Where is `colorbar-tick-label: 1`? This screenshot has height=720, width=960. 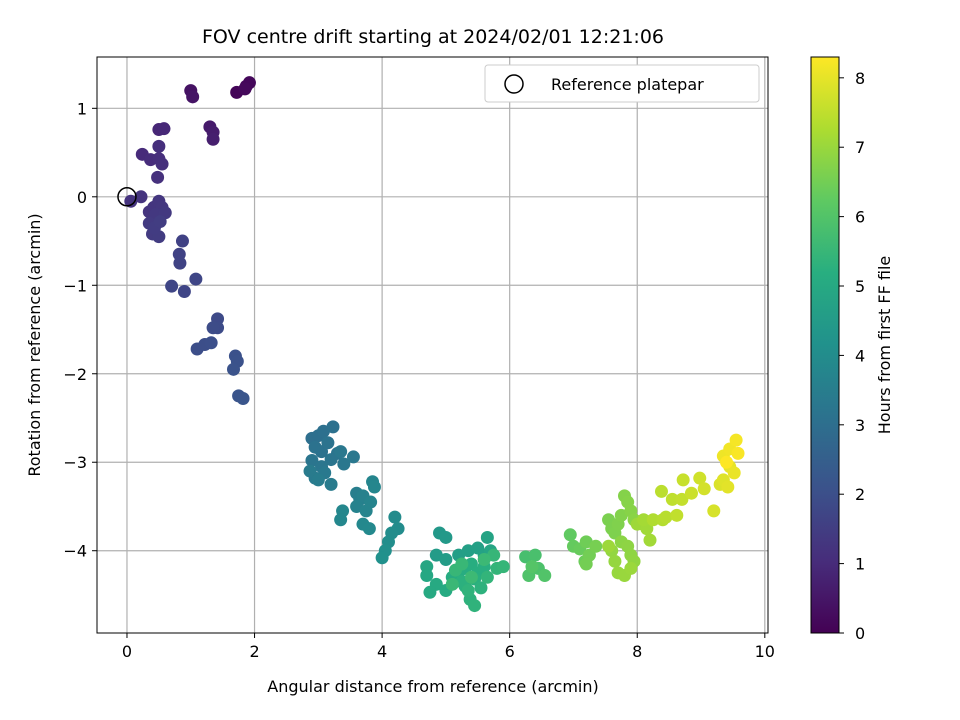
colorbar-tick-label: 1 is located at coordinates (860, 564).